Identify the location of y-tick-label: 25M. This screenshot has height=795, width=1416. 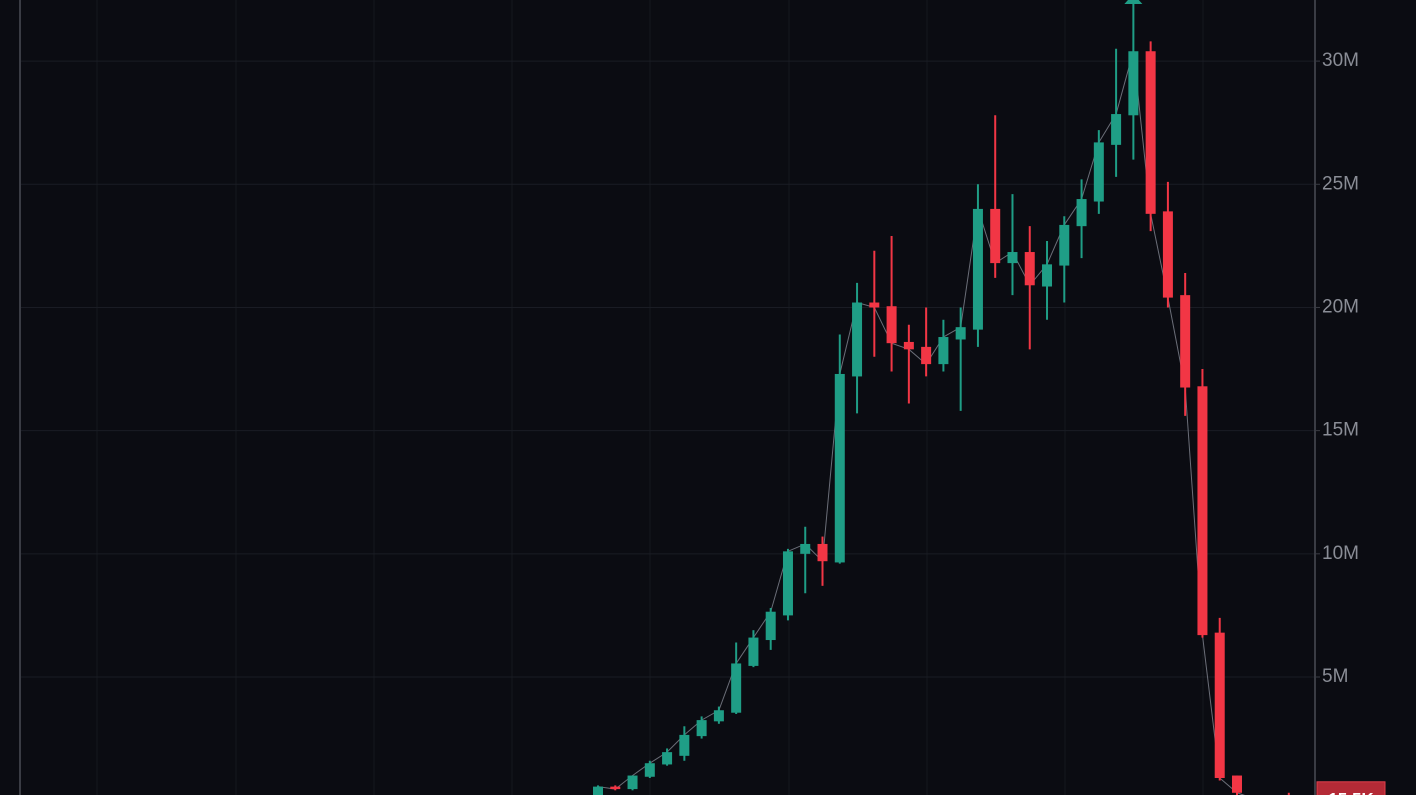
(1340, 183).